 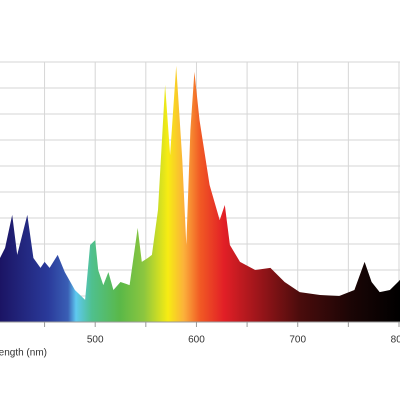 I want to click on x-tick-label: 700, so click(x=297, y=340).